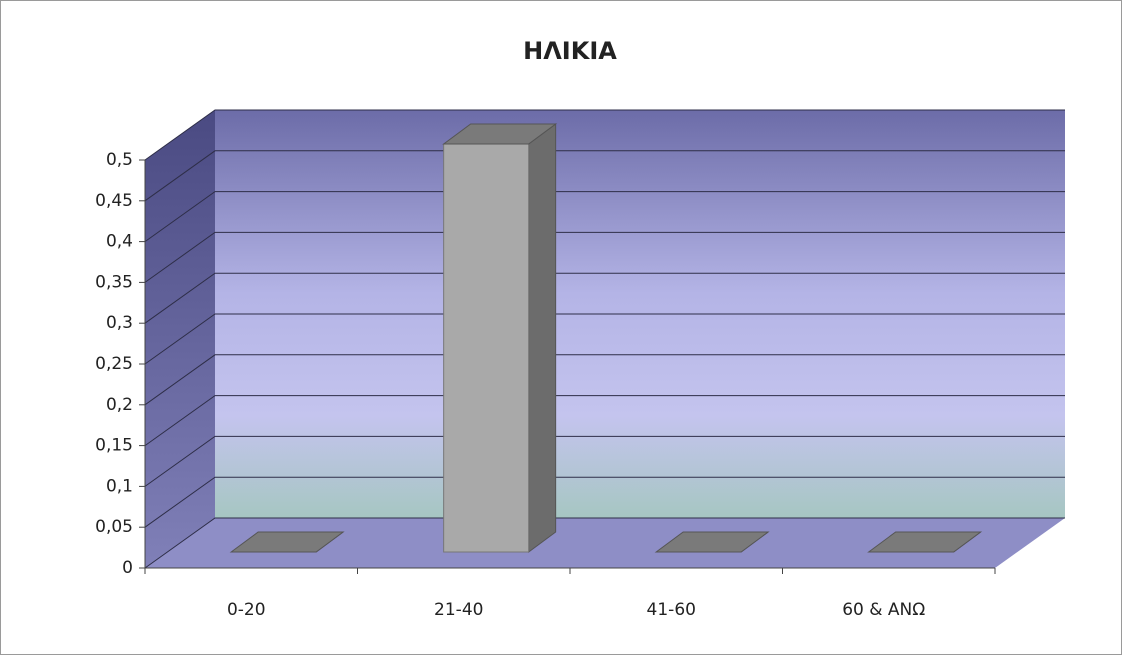 This screenshot has width=1122, height=655. Describe the element at coordinates (119, 486) in the screenshot. I see `y-tick-label: 0,1` at that location.